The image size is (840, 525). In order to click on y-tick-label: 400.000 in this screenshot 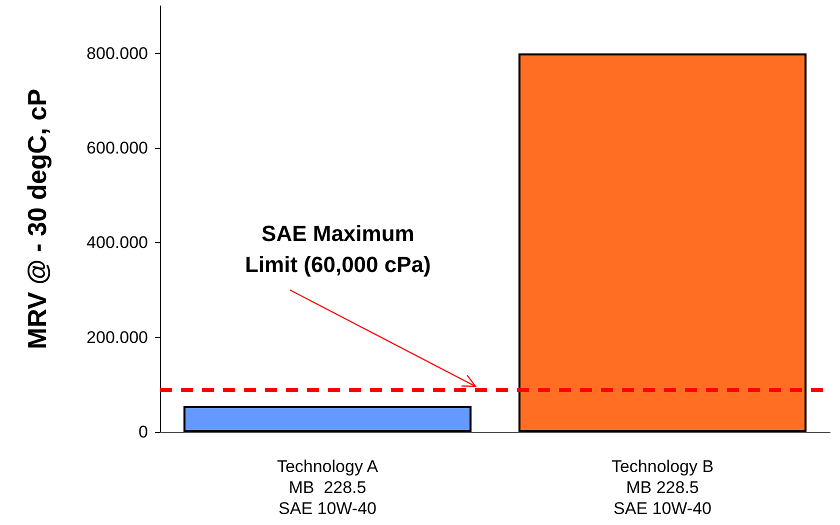, I will do `click(117, 242)`.